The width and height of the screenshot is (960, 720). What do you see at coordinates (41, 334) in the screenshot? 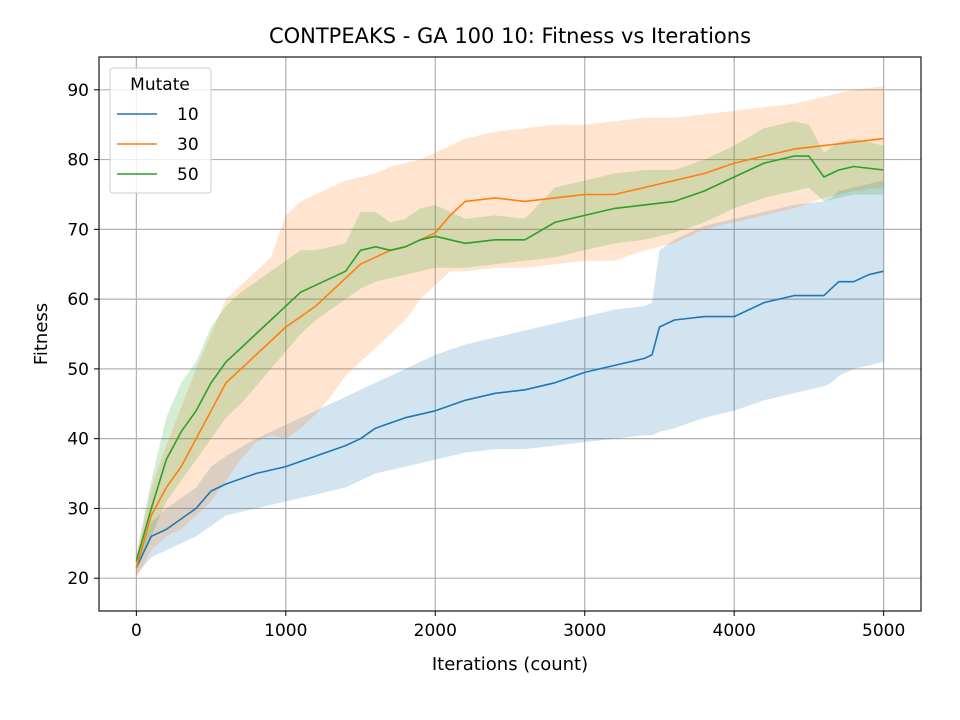
I see `y-axis-label: Fitness` at bounding box center [41, 334].